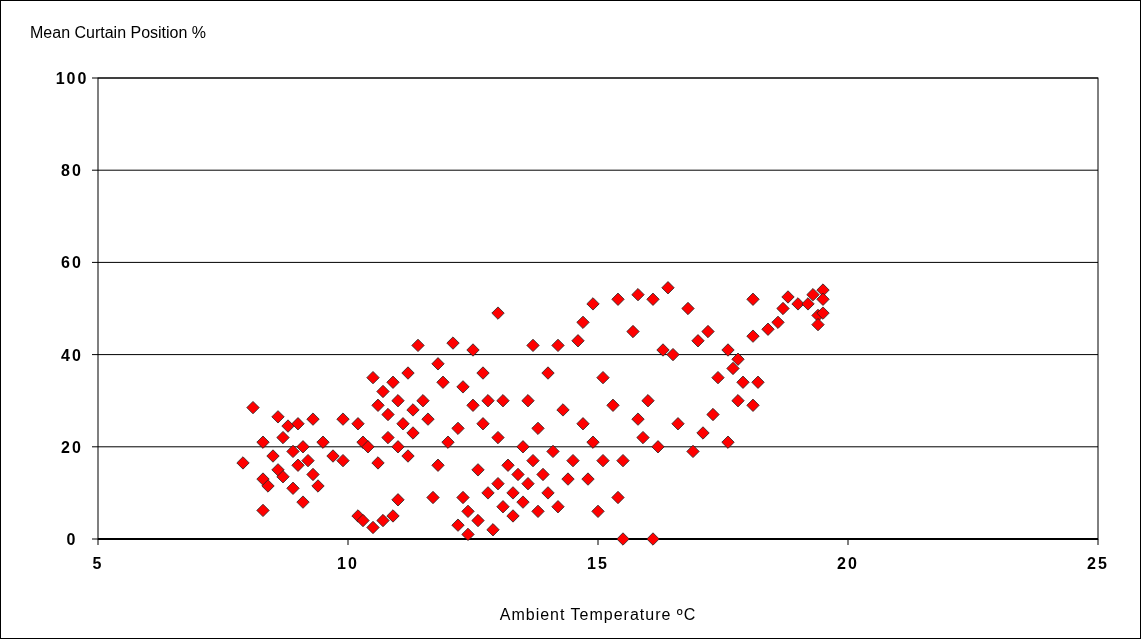 This screenshot has width=1141, height=639. Describe the element at coordinates (348, 563) in the screenshot. I see `x-tick-label: 10` at that location.